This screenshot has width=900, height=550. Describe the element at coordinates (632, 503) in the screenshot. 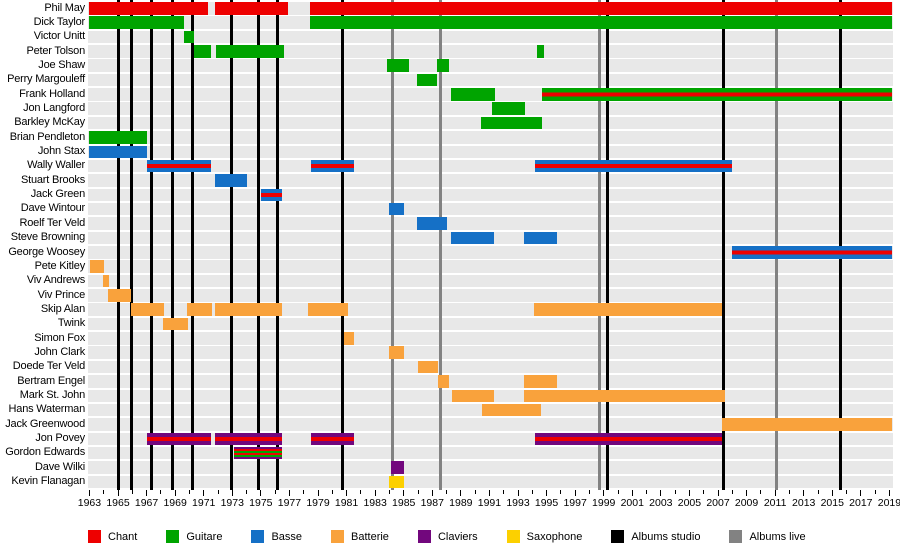

I see `year-label: 2001` at that location.